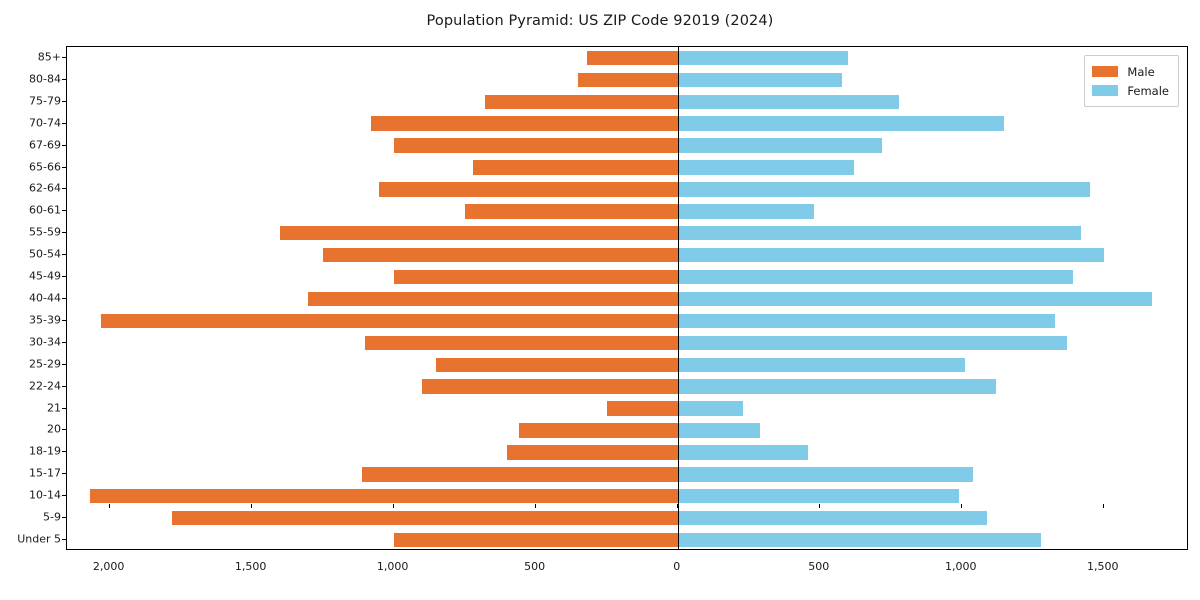  Describe the element at coordinates (45, 386) in the screenshot. I see `ytick-label-22-24: 22-24` at that location.